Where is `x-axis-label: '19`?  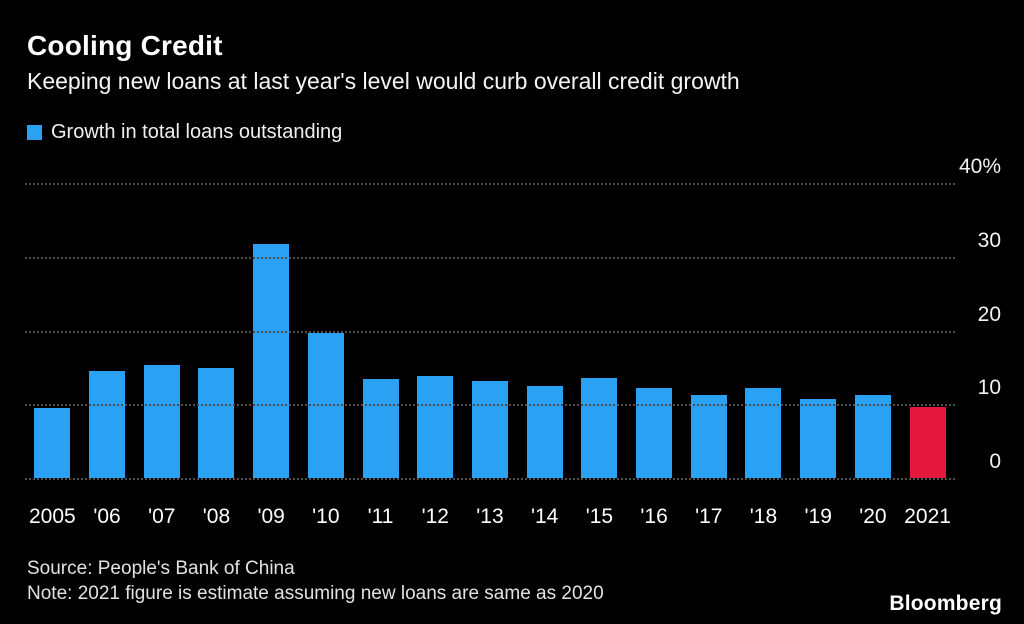
x-axis-label: '19 is located at coordinates (818, 516).